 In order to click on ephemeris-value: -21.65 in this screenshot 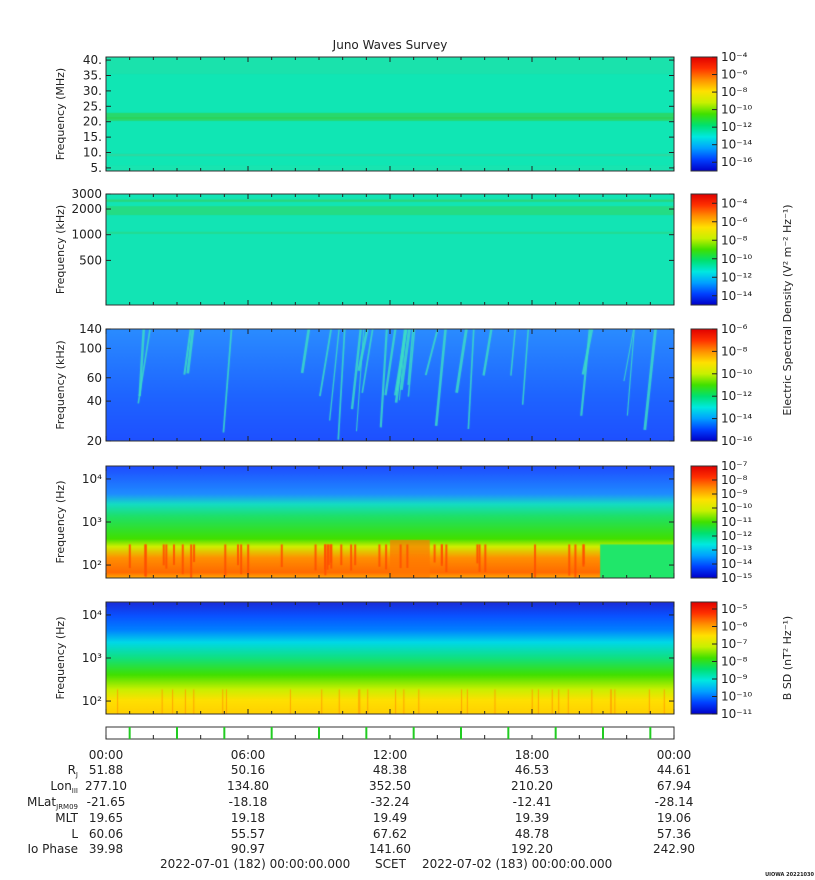, I will do `click(106, 802)`.